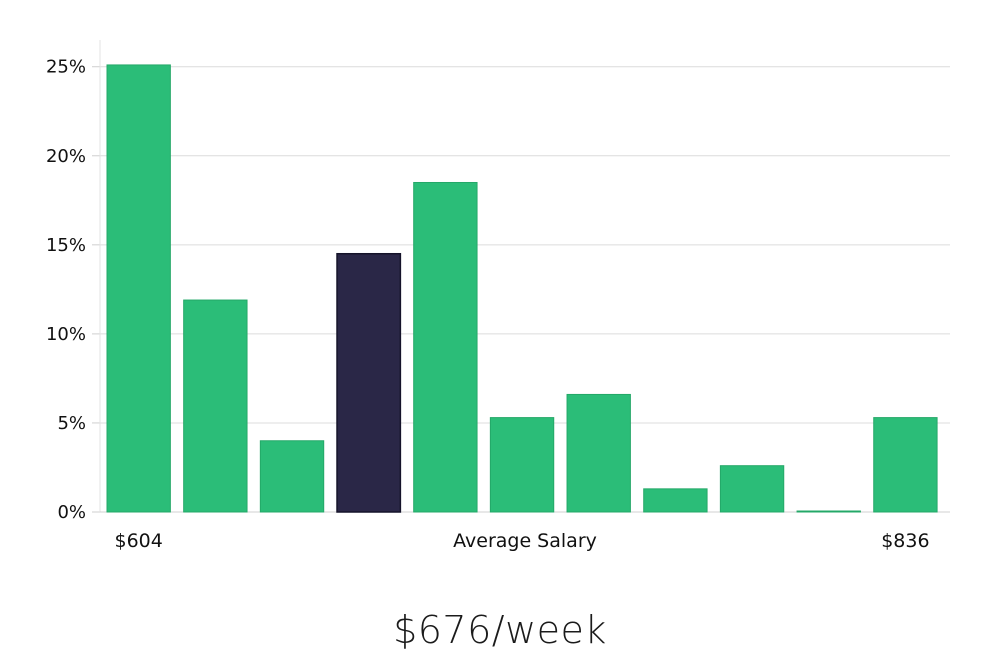  What do you see at coordinates (525, 541) in the screenshot?
I see `x-axis-title: Average Salary` at bounding box center [525, 541].